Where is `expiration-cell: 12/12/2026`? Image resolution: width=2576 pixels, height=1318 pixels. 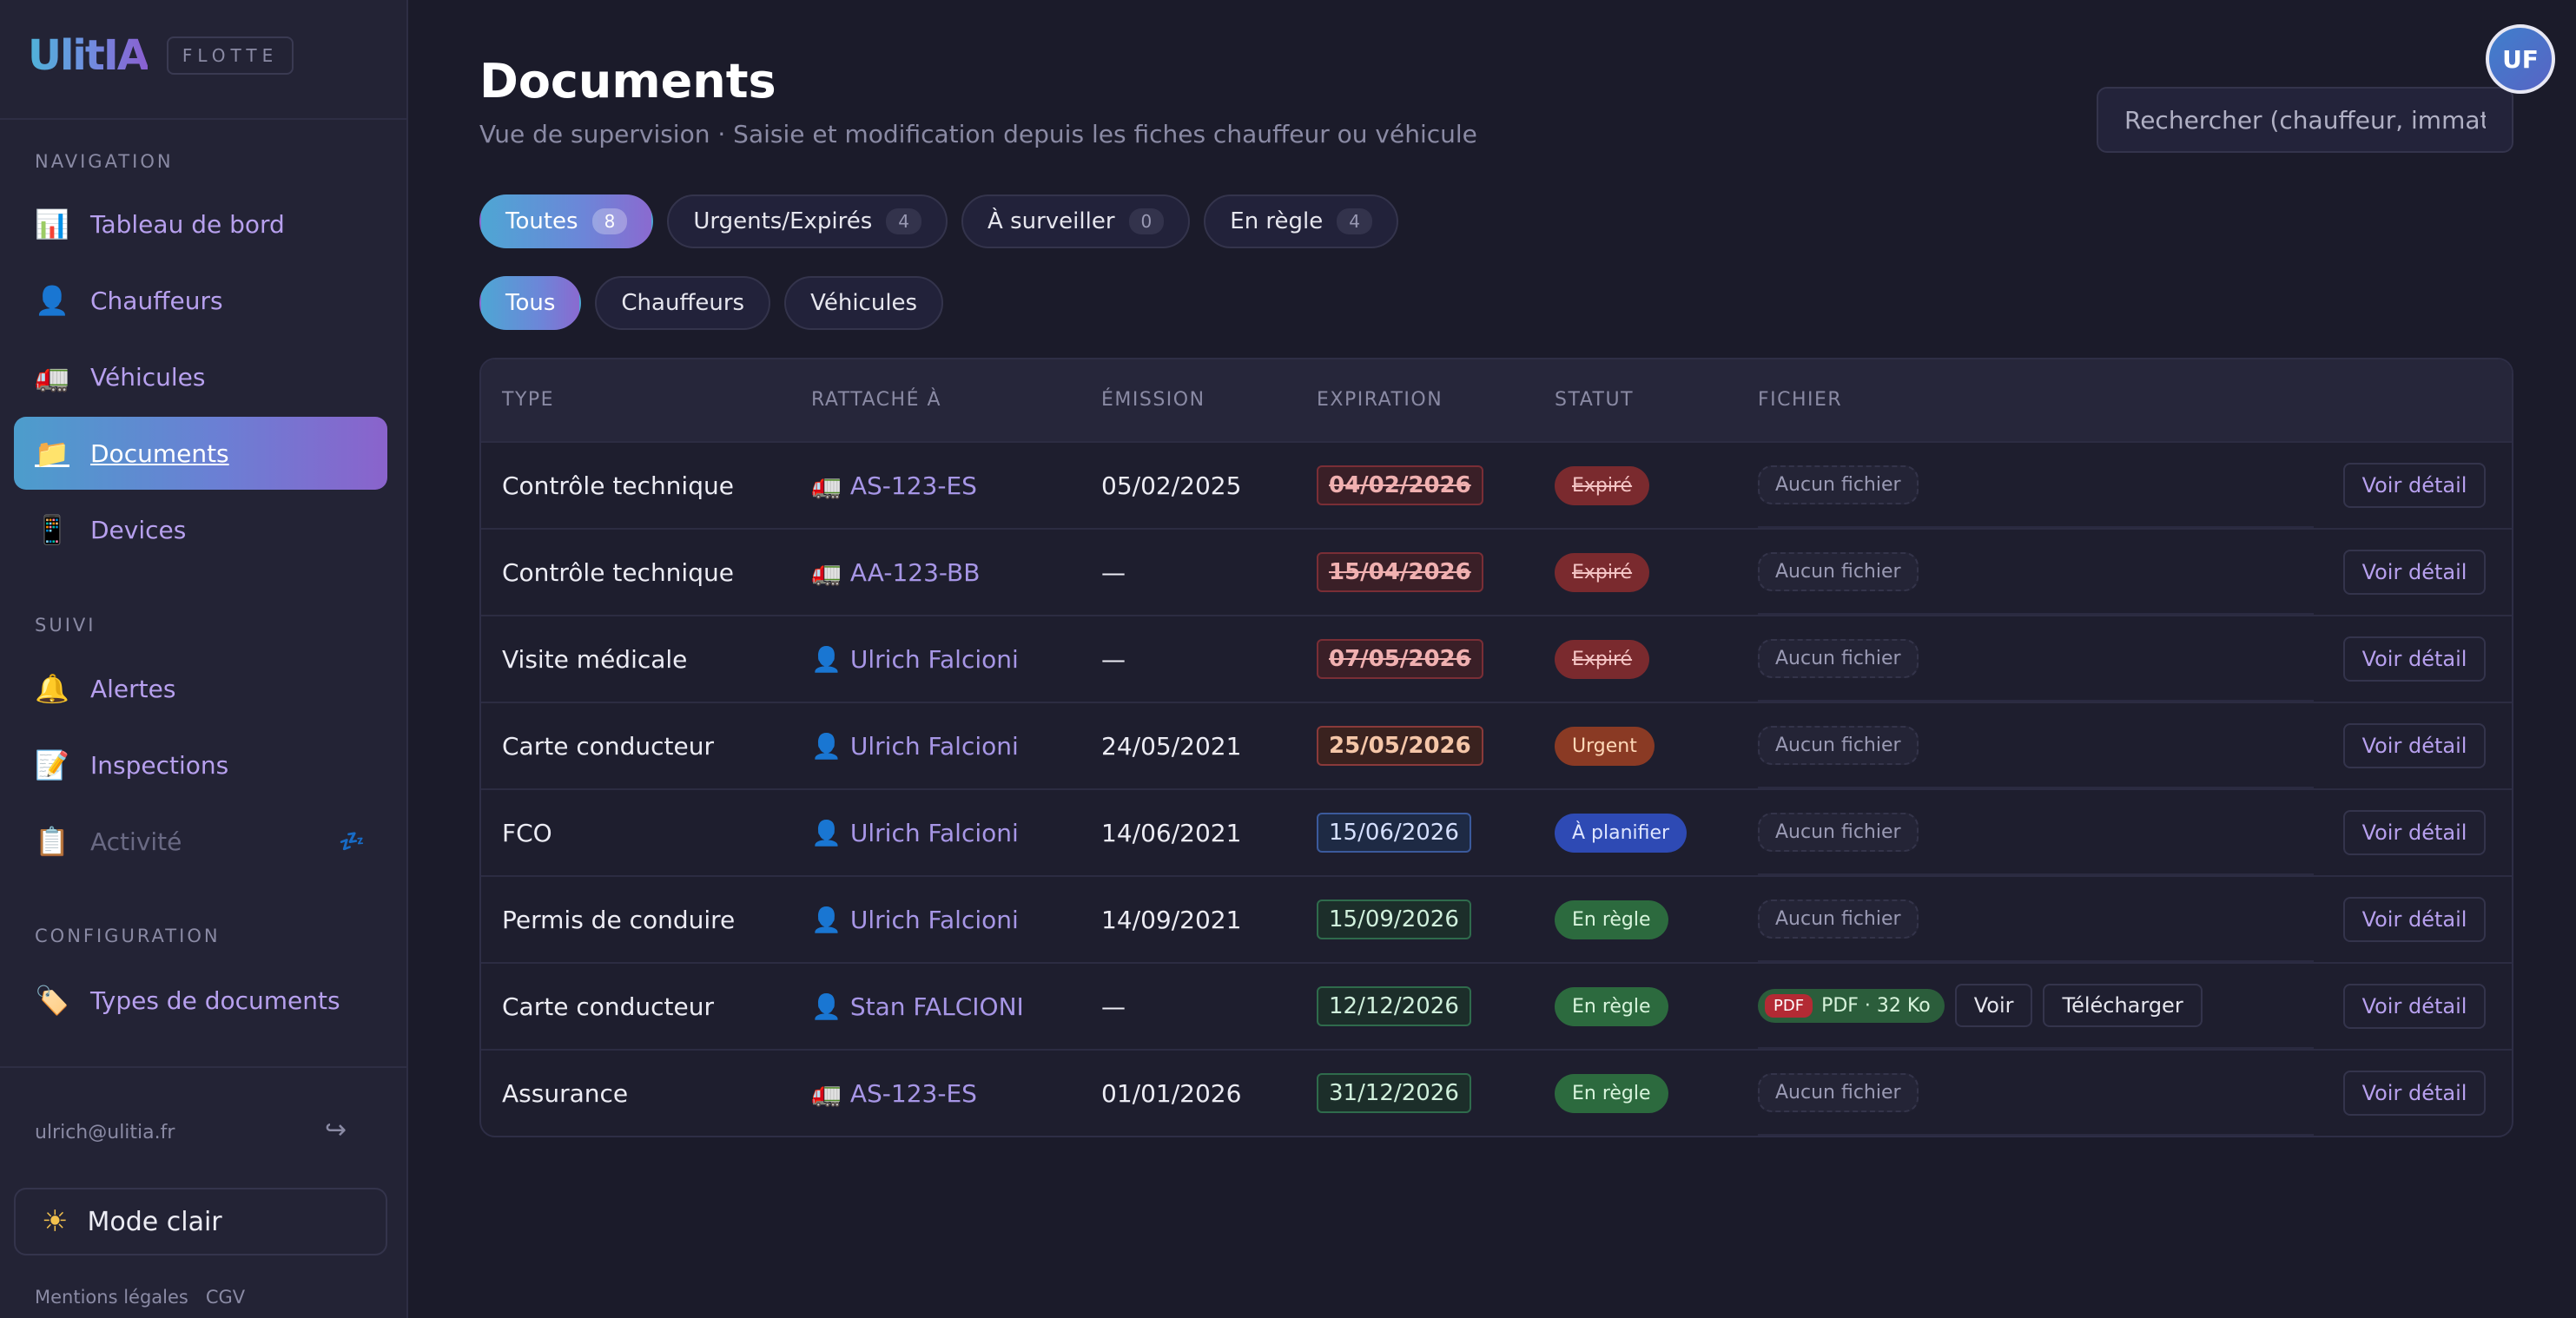
expiration-cell: 12/12/2026 is located at coordinates (1394, 1007).